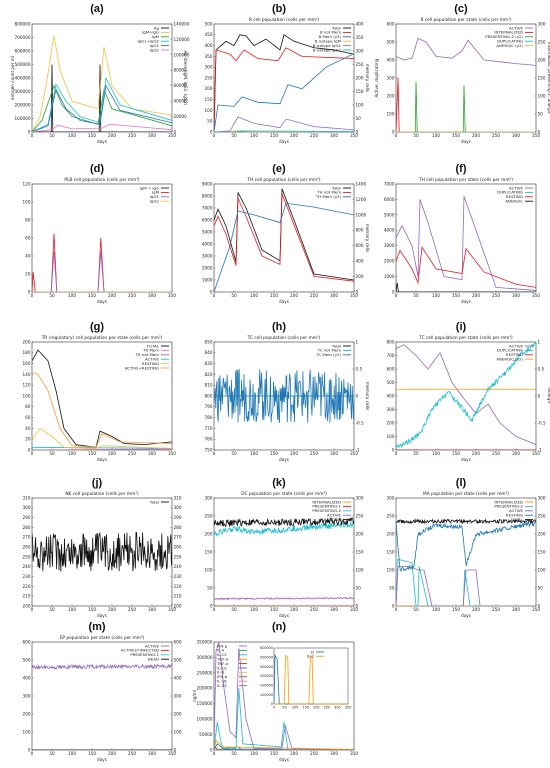 The image size is (550, 768). Describe the element at coordinates (361, 199) in the screenshot. I see `y2-tick-label: 1200` at that location.